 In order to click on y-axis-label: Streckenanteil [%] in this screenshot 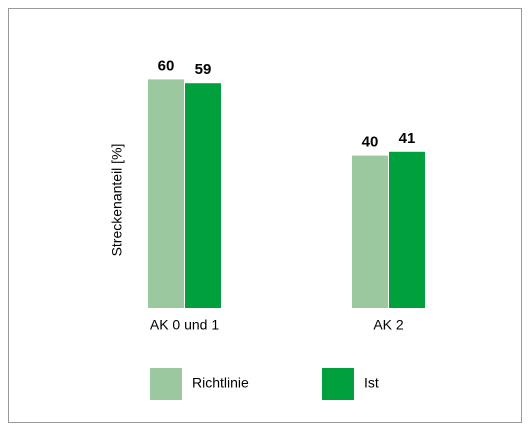, I will do `click(117, 200)`.